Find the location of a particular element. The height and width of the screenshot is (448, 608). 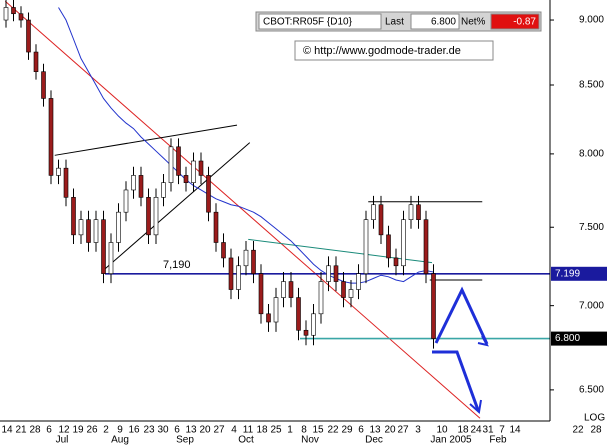

x-day-label: 19 is located at coordinates (78, 430).